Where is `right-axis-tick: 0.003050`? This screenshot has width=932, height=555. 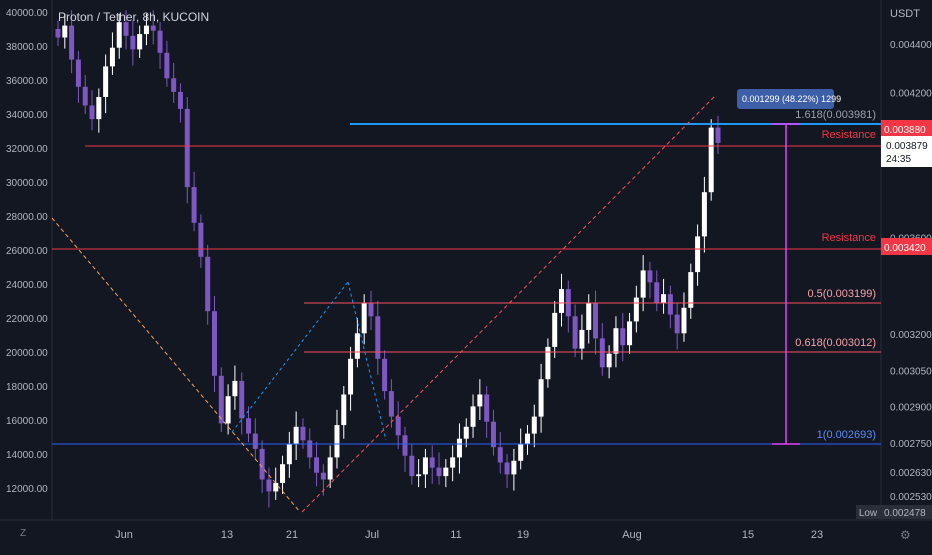
right-axis-tick: 0.003050 is located at coordinates (911, 371).